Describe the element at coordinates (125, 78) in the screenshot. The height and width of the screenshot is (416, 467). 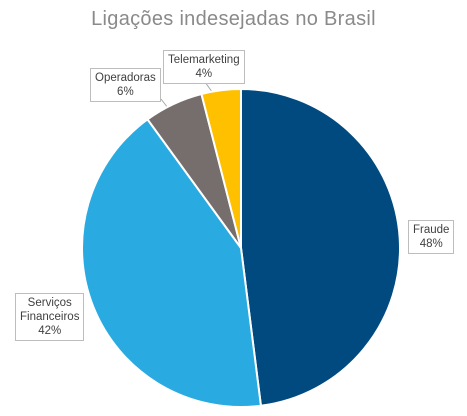
I see `slice-label-operadoras: Operadoras` at that location.